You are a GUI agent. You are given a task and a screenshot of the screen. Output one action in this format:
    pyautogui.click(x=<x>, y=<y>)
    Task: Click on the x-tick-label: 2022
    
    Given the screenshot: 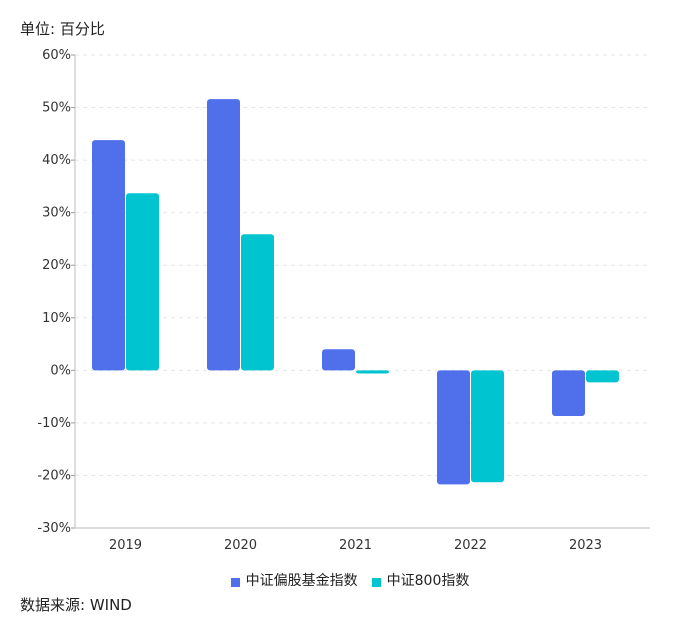 What is the action you would take?
    pyautogui.click(x=470, y=545)
    